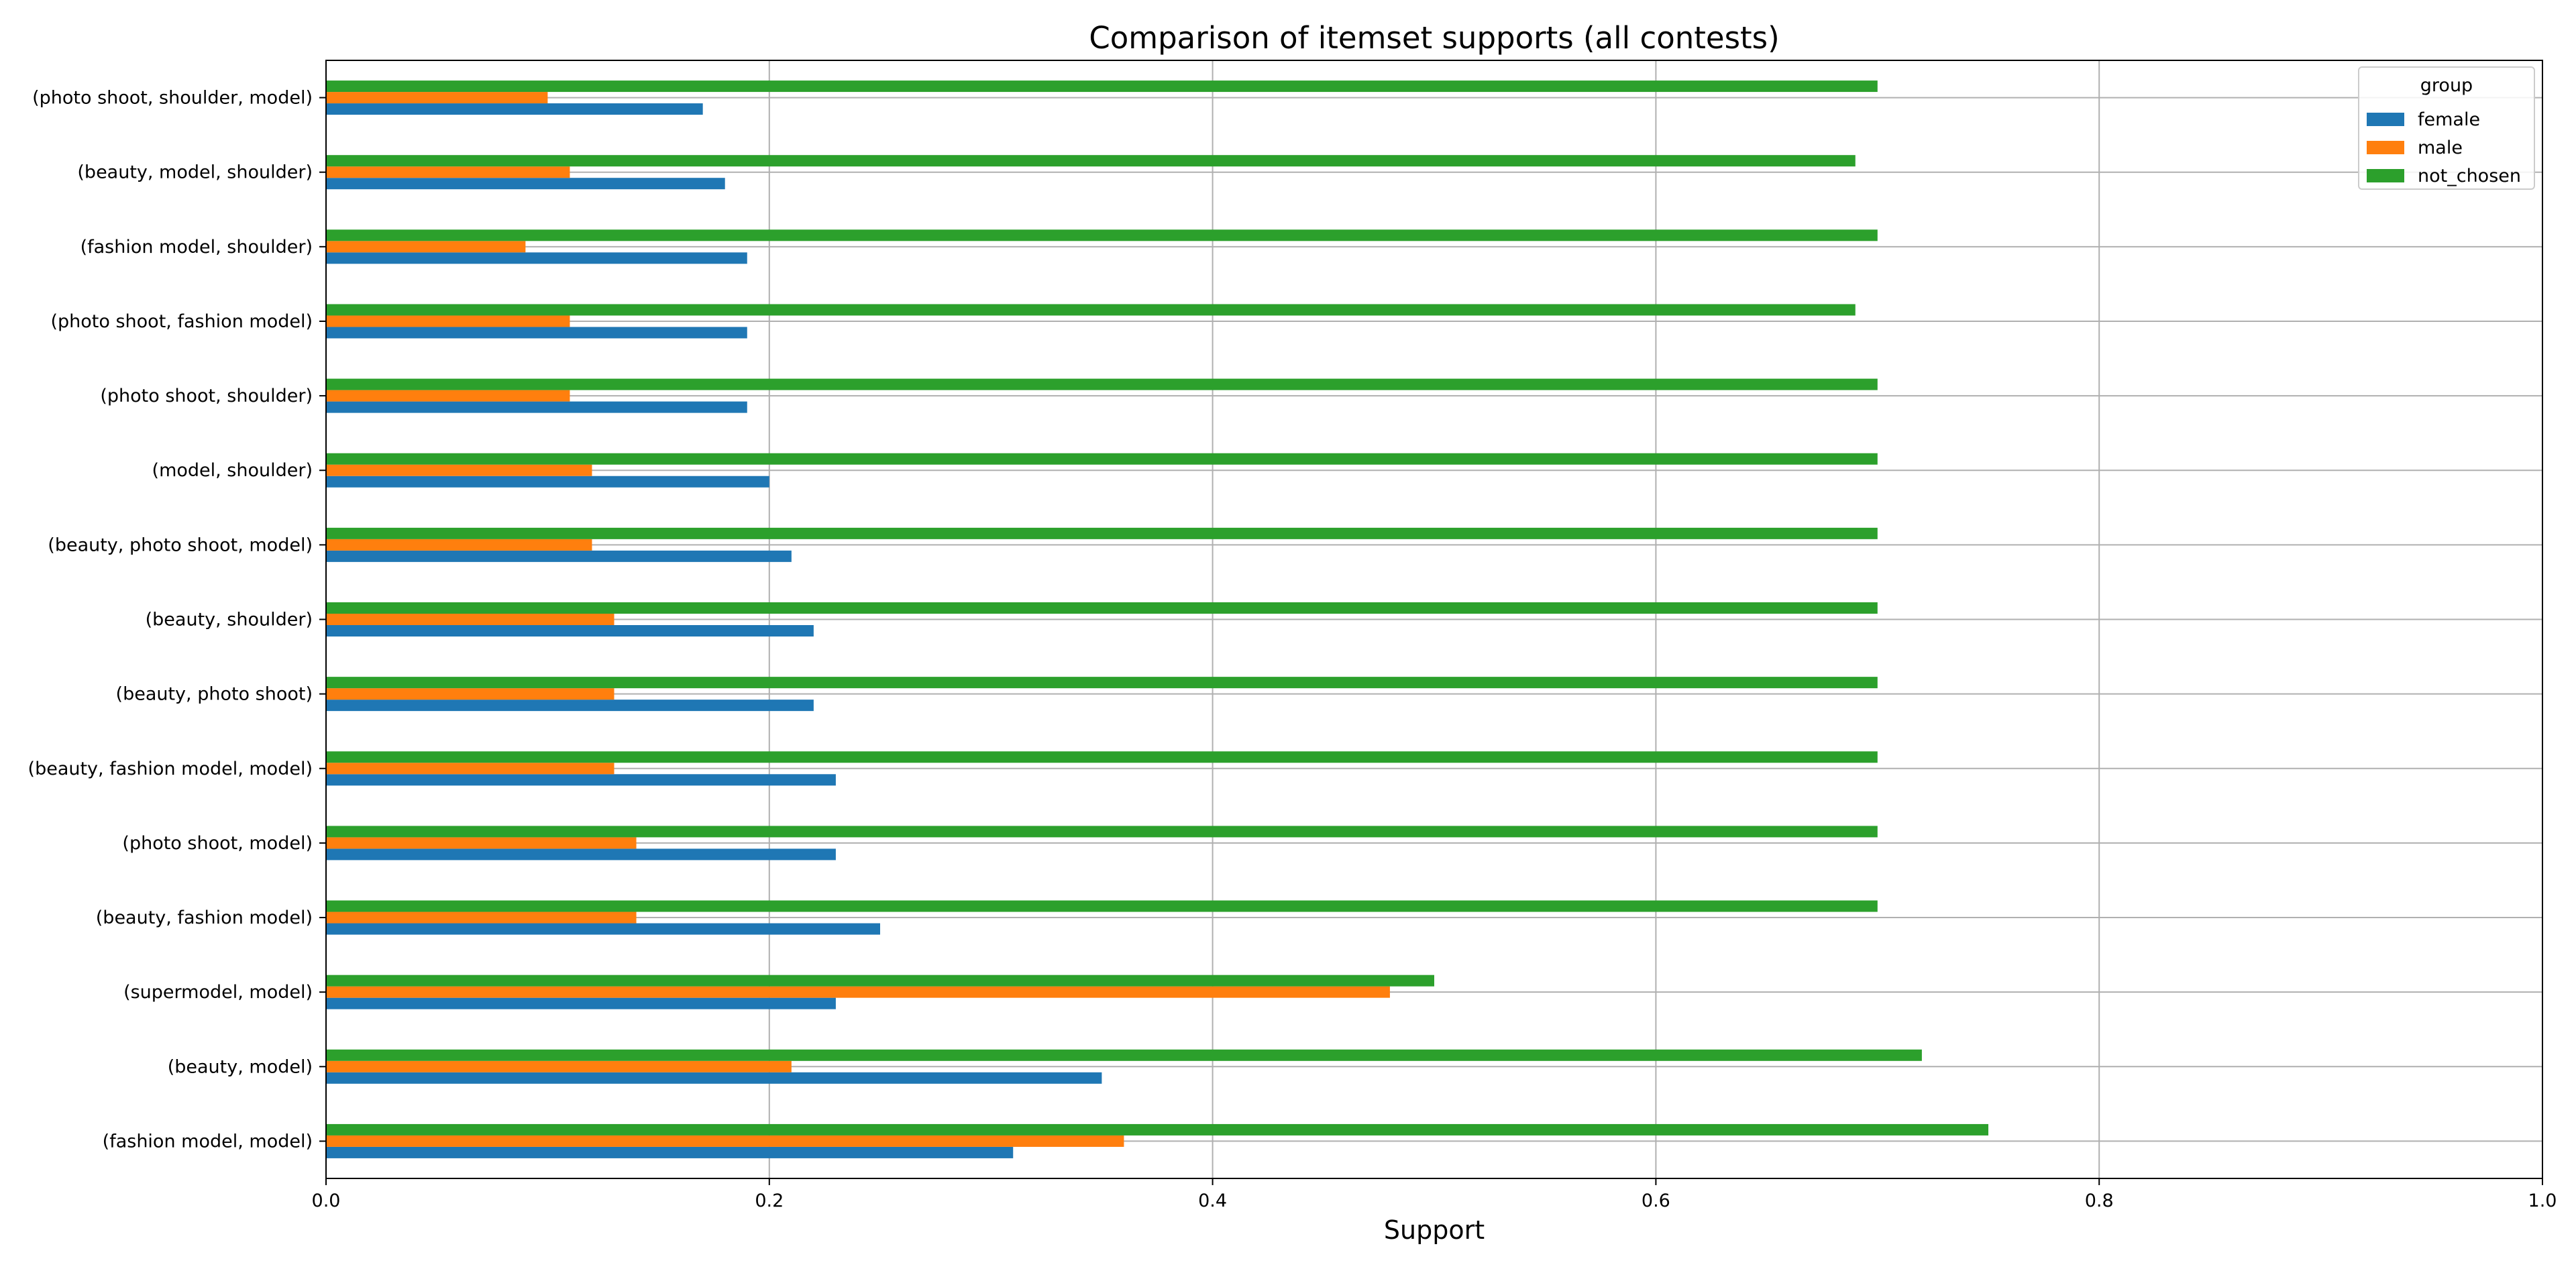 Image resolution: width=2576 pixels, height=1273 pixels. Describe the element at coordinates (229, 620) in the screenshot. I see `y-tick-label: (beauty, shoulder)` at that location.